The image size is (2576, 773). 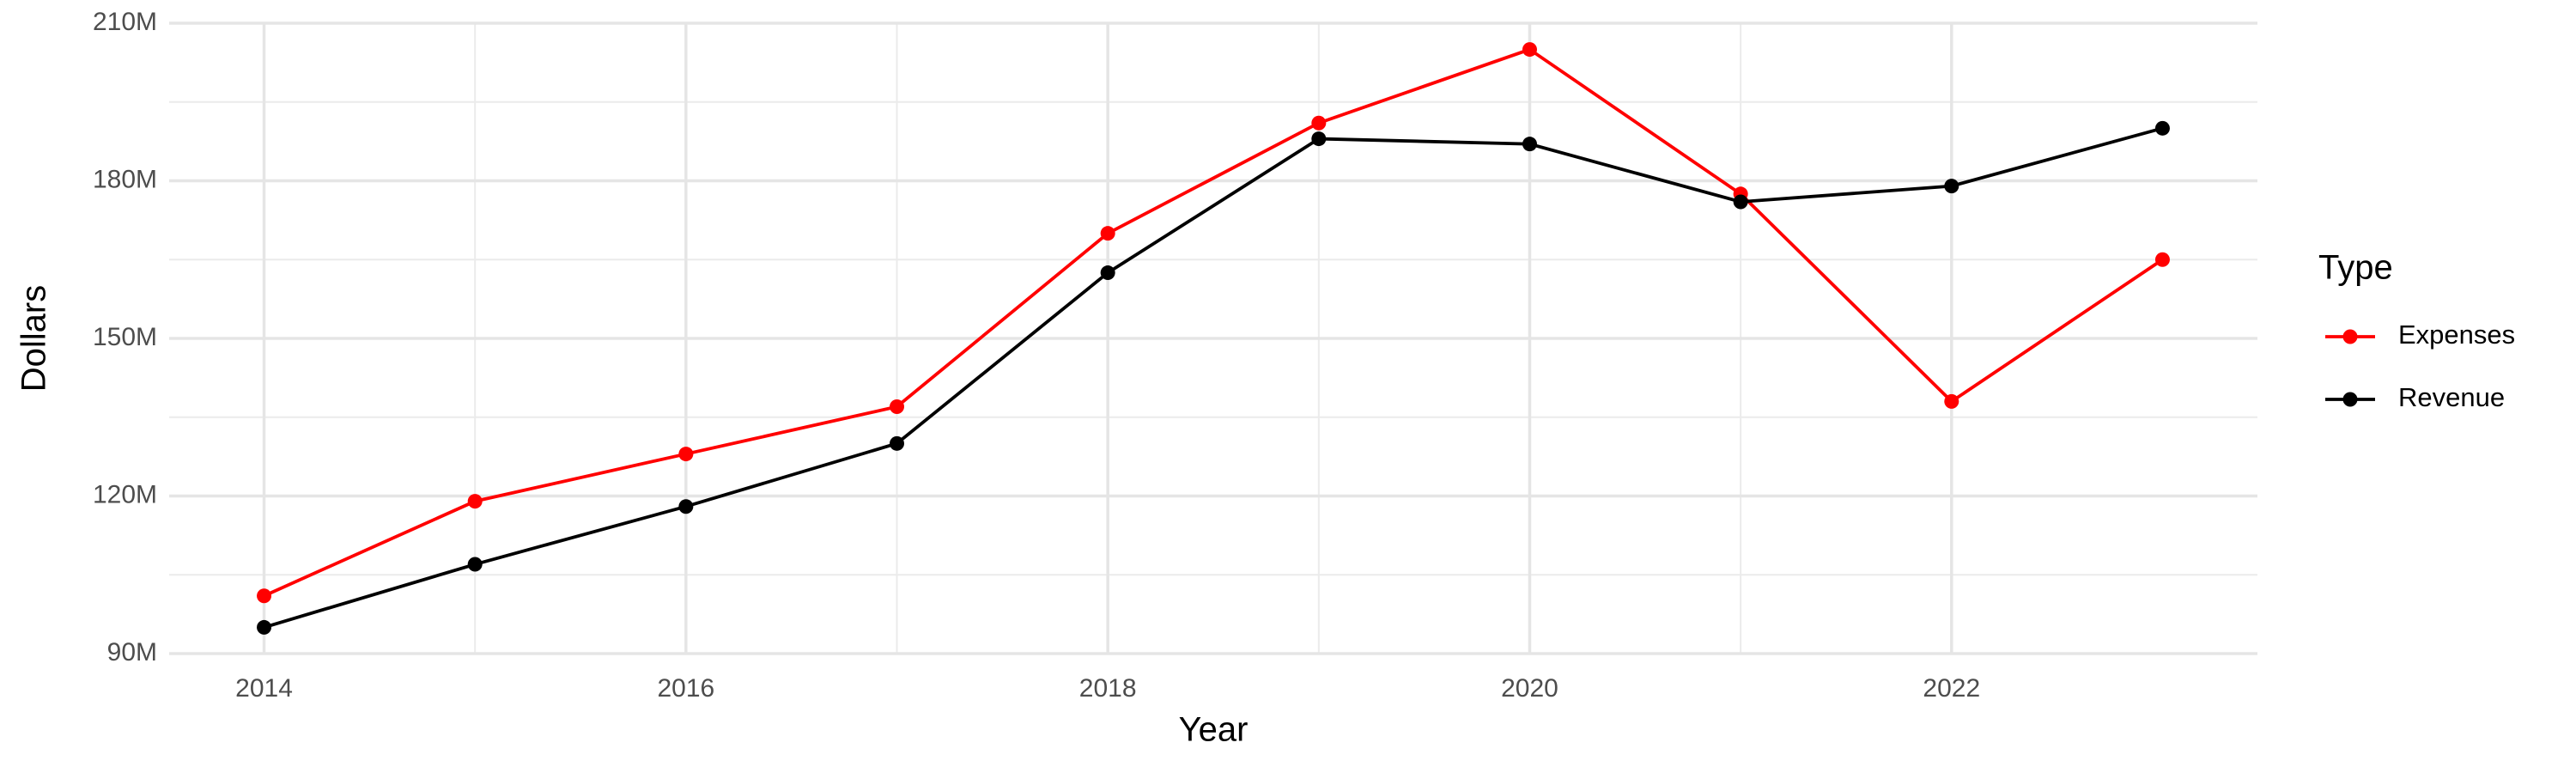 What do you see at coordinates (2355, 268) in the screenshot?
I see `legend-title: Type` at bounding box center [2355, 268].